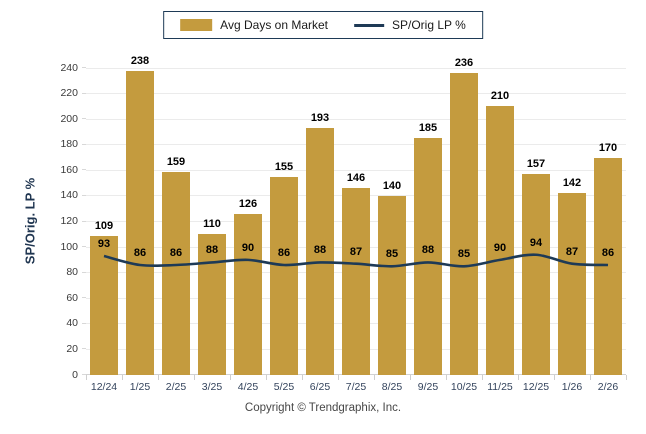 Image resolution: width=646 pixels, height=434 pixels. What do you see at coordinates (104, 244) in the screenshot?
I see `line-value-label: 93` at bounding box center [104, 244].